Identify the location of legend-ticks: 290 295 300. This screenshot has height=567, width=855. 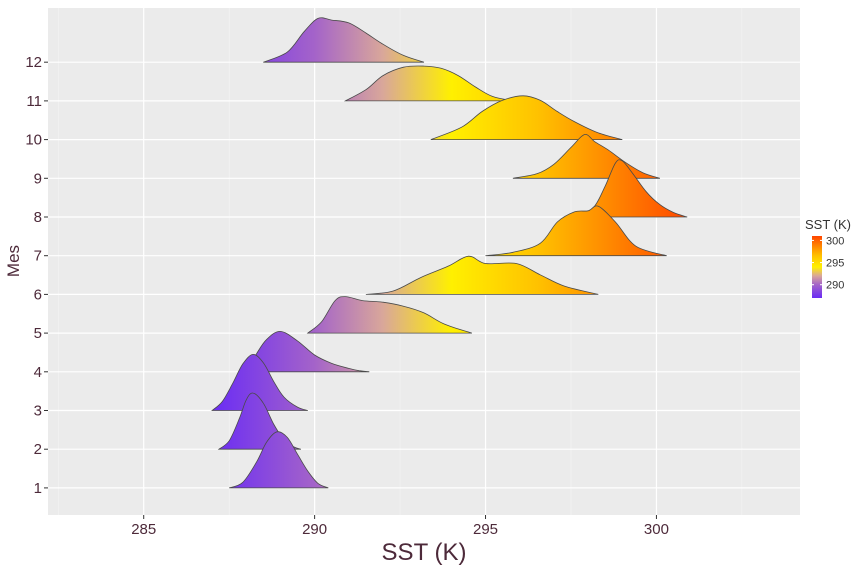
(828, 263).